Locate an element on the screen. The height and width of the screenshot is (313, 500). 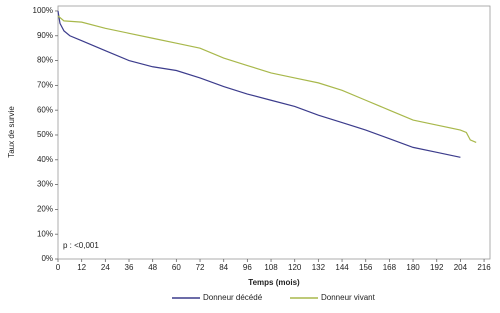
x-tick-label: 48 is located at coordinates (152, 267).